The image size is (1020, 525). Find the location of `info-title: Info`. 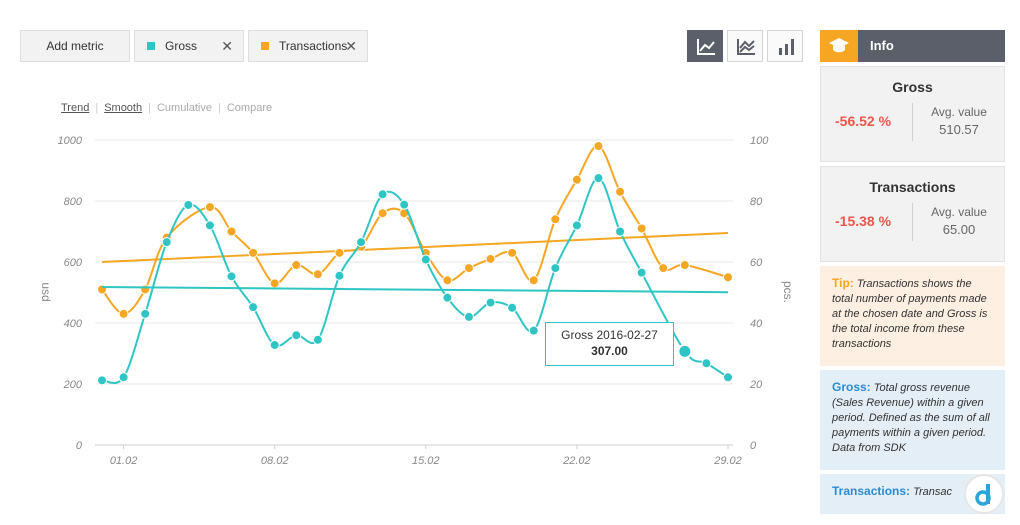

info-title: Info is located at coordinates (882, 45).